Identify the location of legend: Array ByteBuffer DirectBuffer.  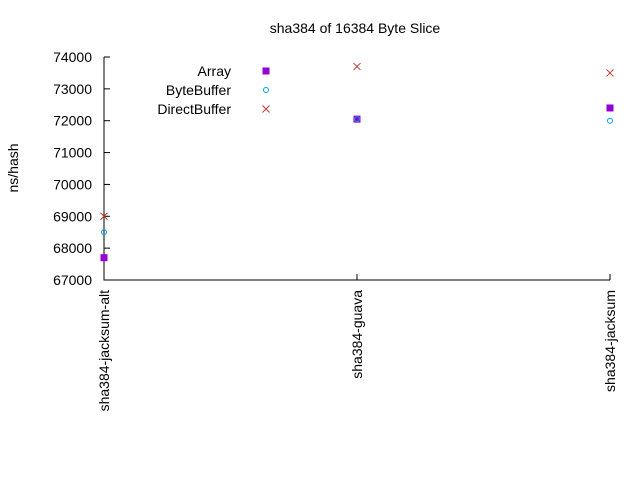
(213, 90).